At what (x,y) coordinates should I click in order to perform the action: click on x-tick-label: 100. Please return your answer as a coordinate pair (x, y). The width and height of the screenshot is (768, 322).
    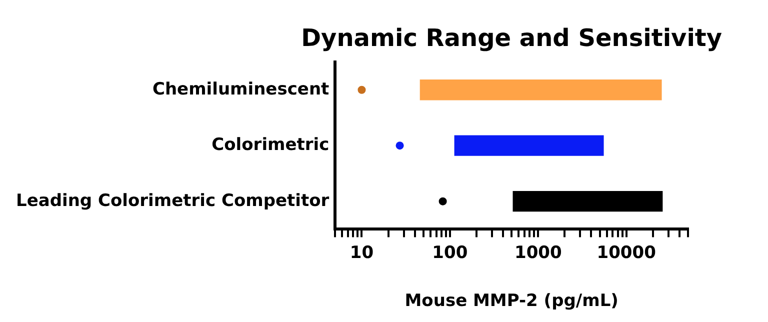
    Looking at the image, I should click on (450, 252).